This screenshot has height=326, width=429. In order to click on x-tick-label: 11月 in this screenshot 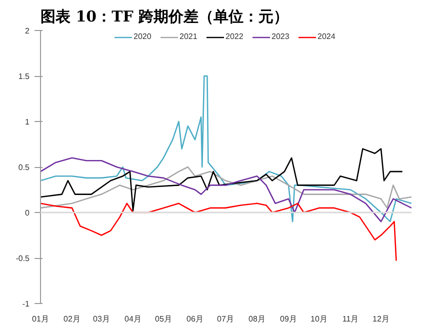, I will do `click(350, 319)`.